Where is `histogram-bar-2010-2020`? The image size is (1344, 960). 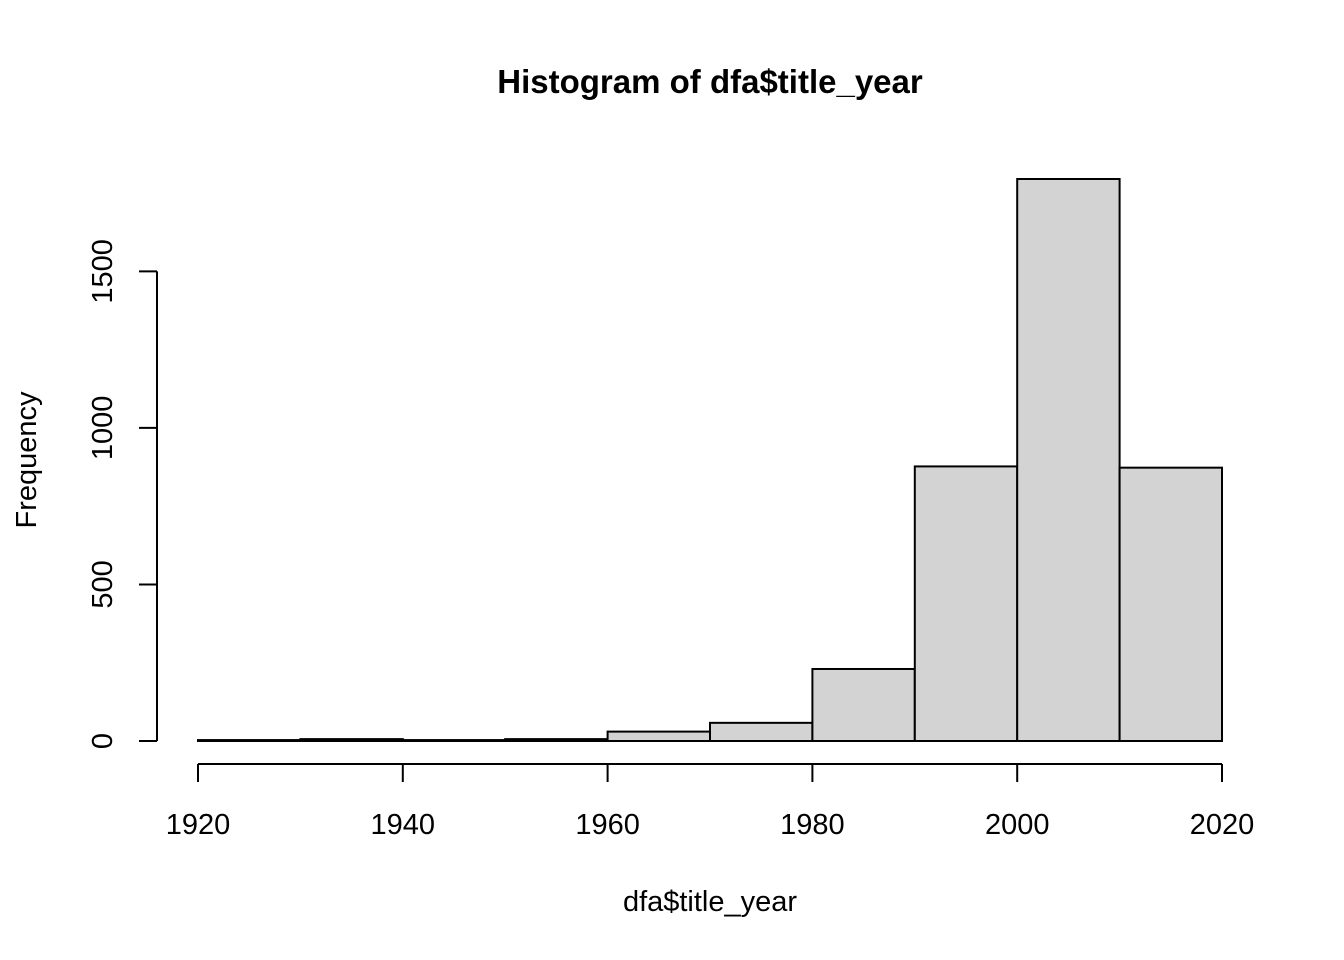 histogram-bar-2010-2020 is located at coordinates (1170, 604).